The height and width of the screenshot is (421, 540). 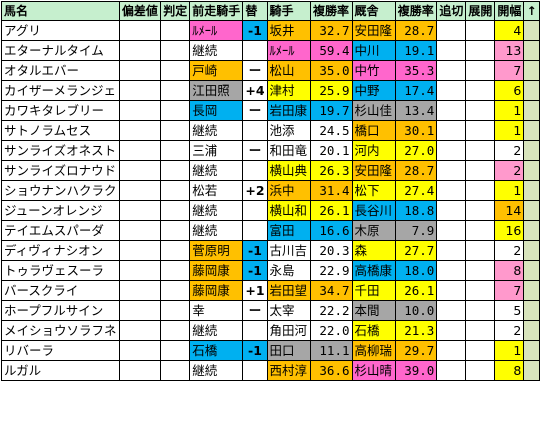 I want to click on table-row: サトノラムセス 継続 池添 24.5 橋口 30.1 1, so click(x=270, y=130).